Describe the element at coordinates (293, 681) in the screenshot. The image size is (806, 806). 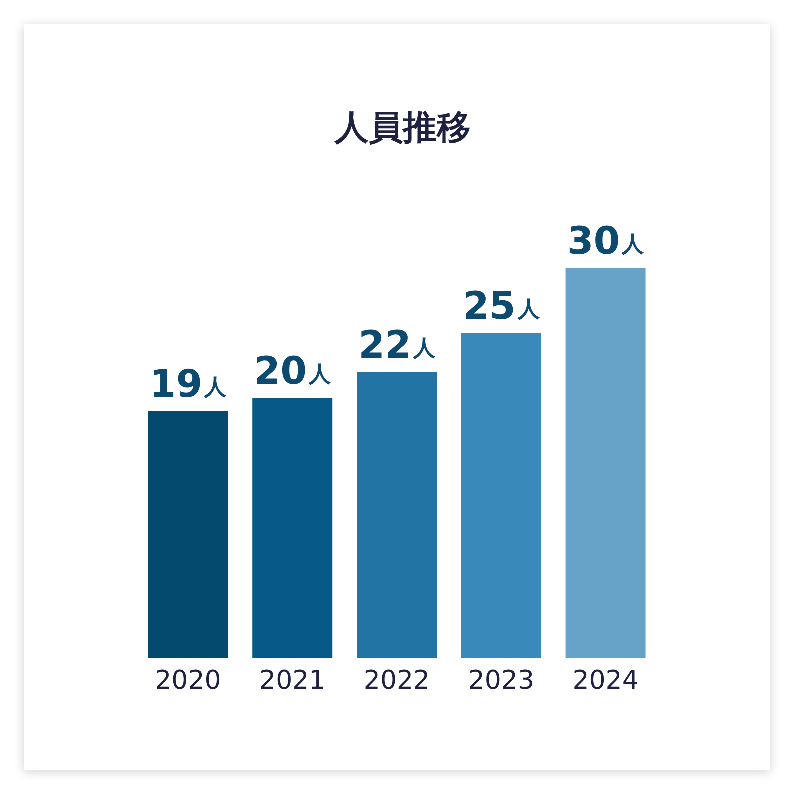
I see `x-tick-label: 2021` at that location.